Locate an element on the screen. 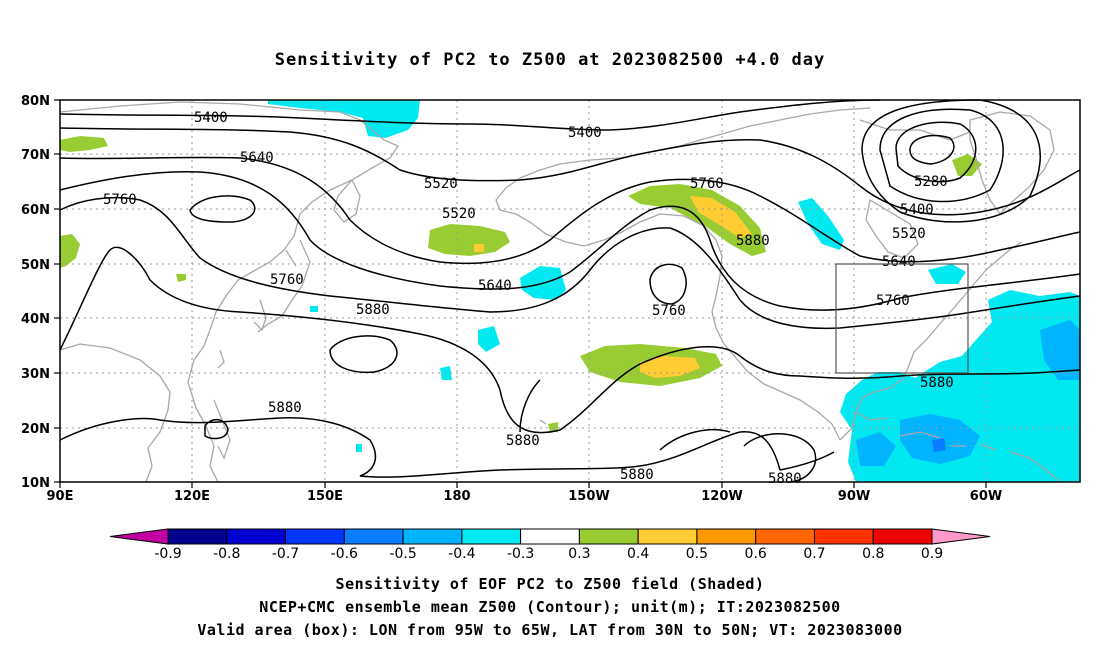 The height and width of the screenshot is (650, 1100). shade-negative-strongest is located at coordinates (939, 445).